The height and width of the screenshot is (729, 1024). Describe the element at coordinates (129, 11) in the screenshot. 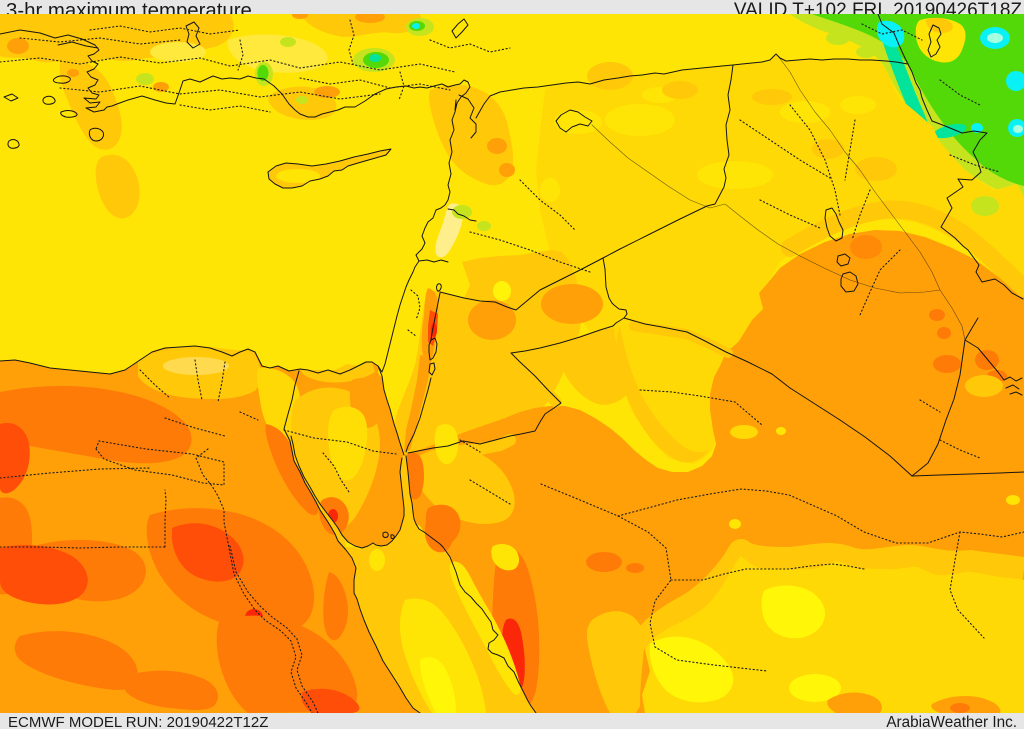

I see `svg-text: 3-hr maximum temperature` at that location.